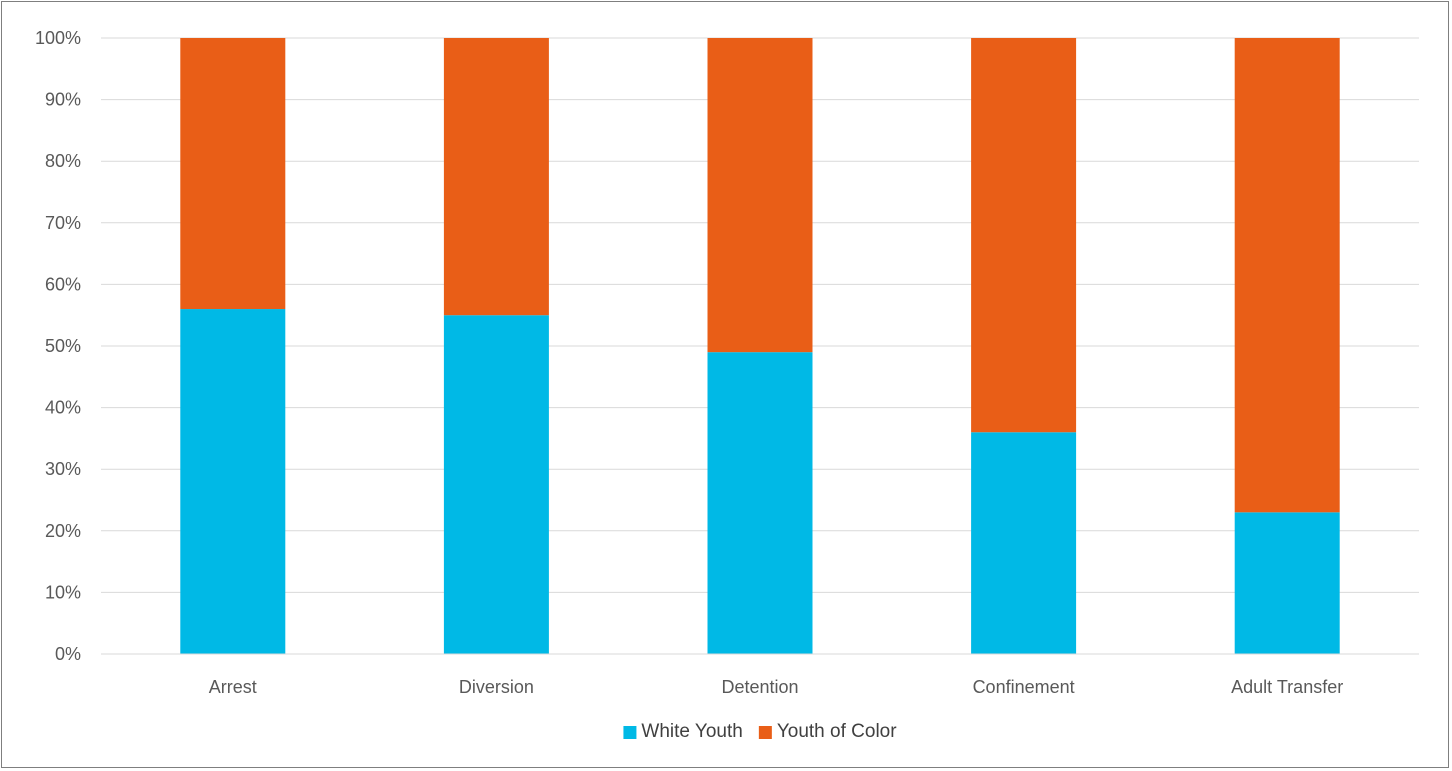 Image resolution: width=1452 pixels, height=771 pixels. I want to click on x-tick-label: Diversion, so click(496, 687).